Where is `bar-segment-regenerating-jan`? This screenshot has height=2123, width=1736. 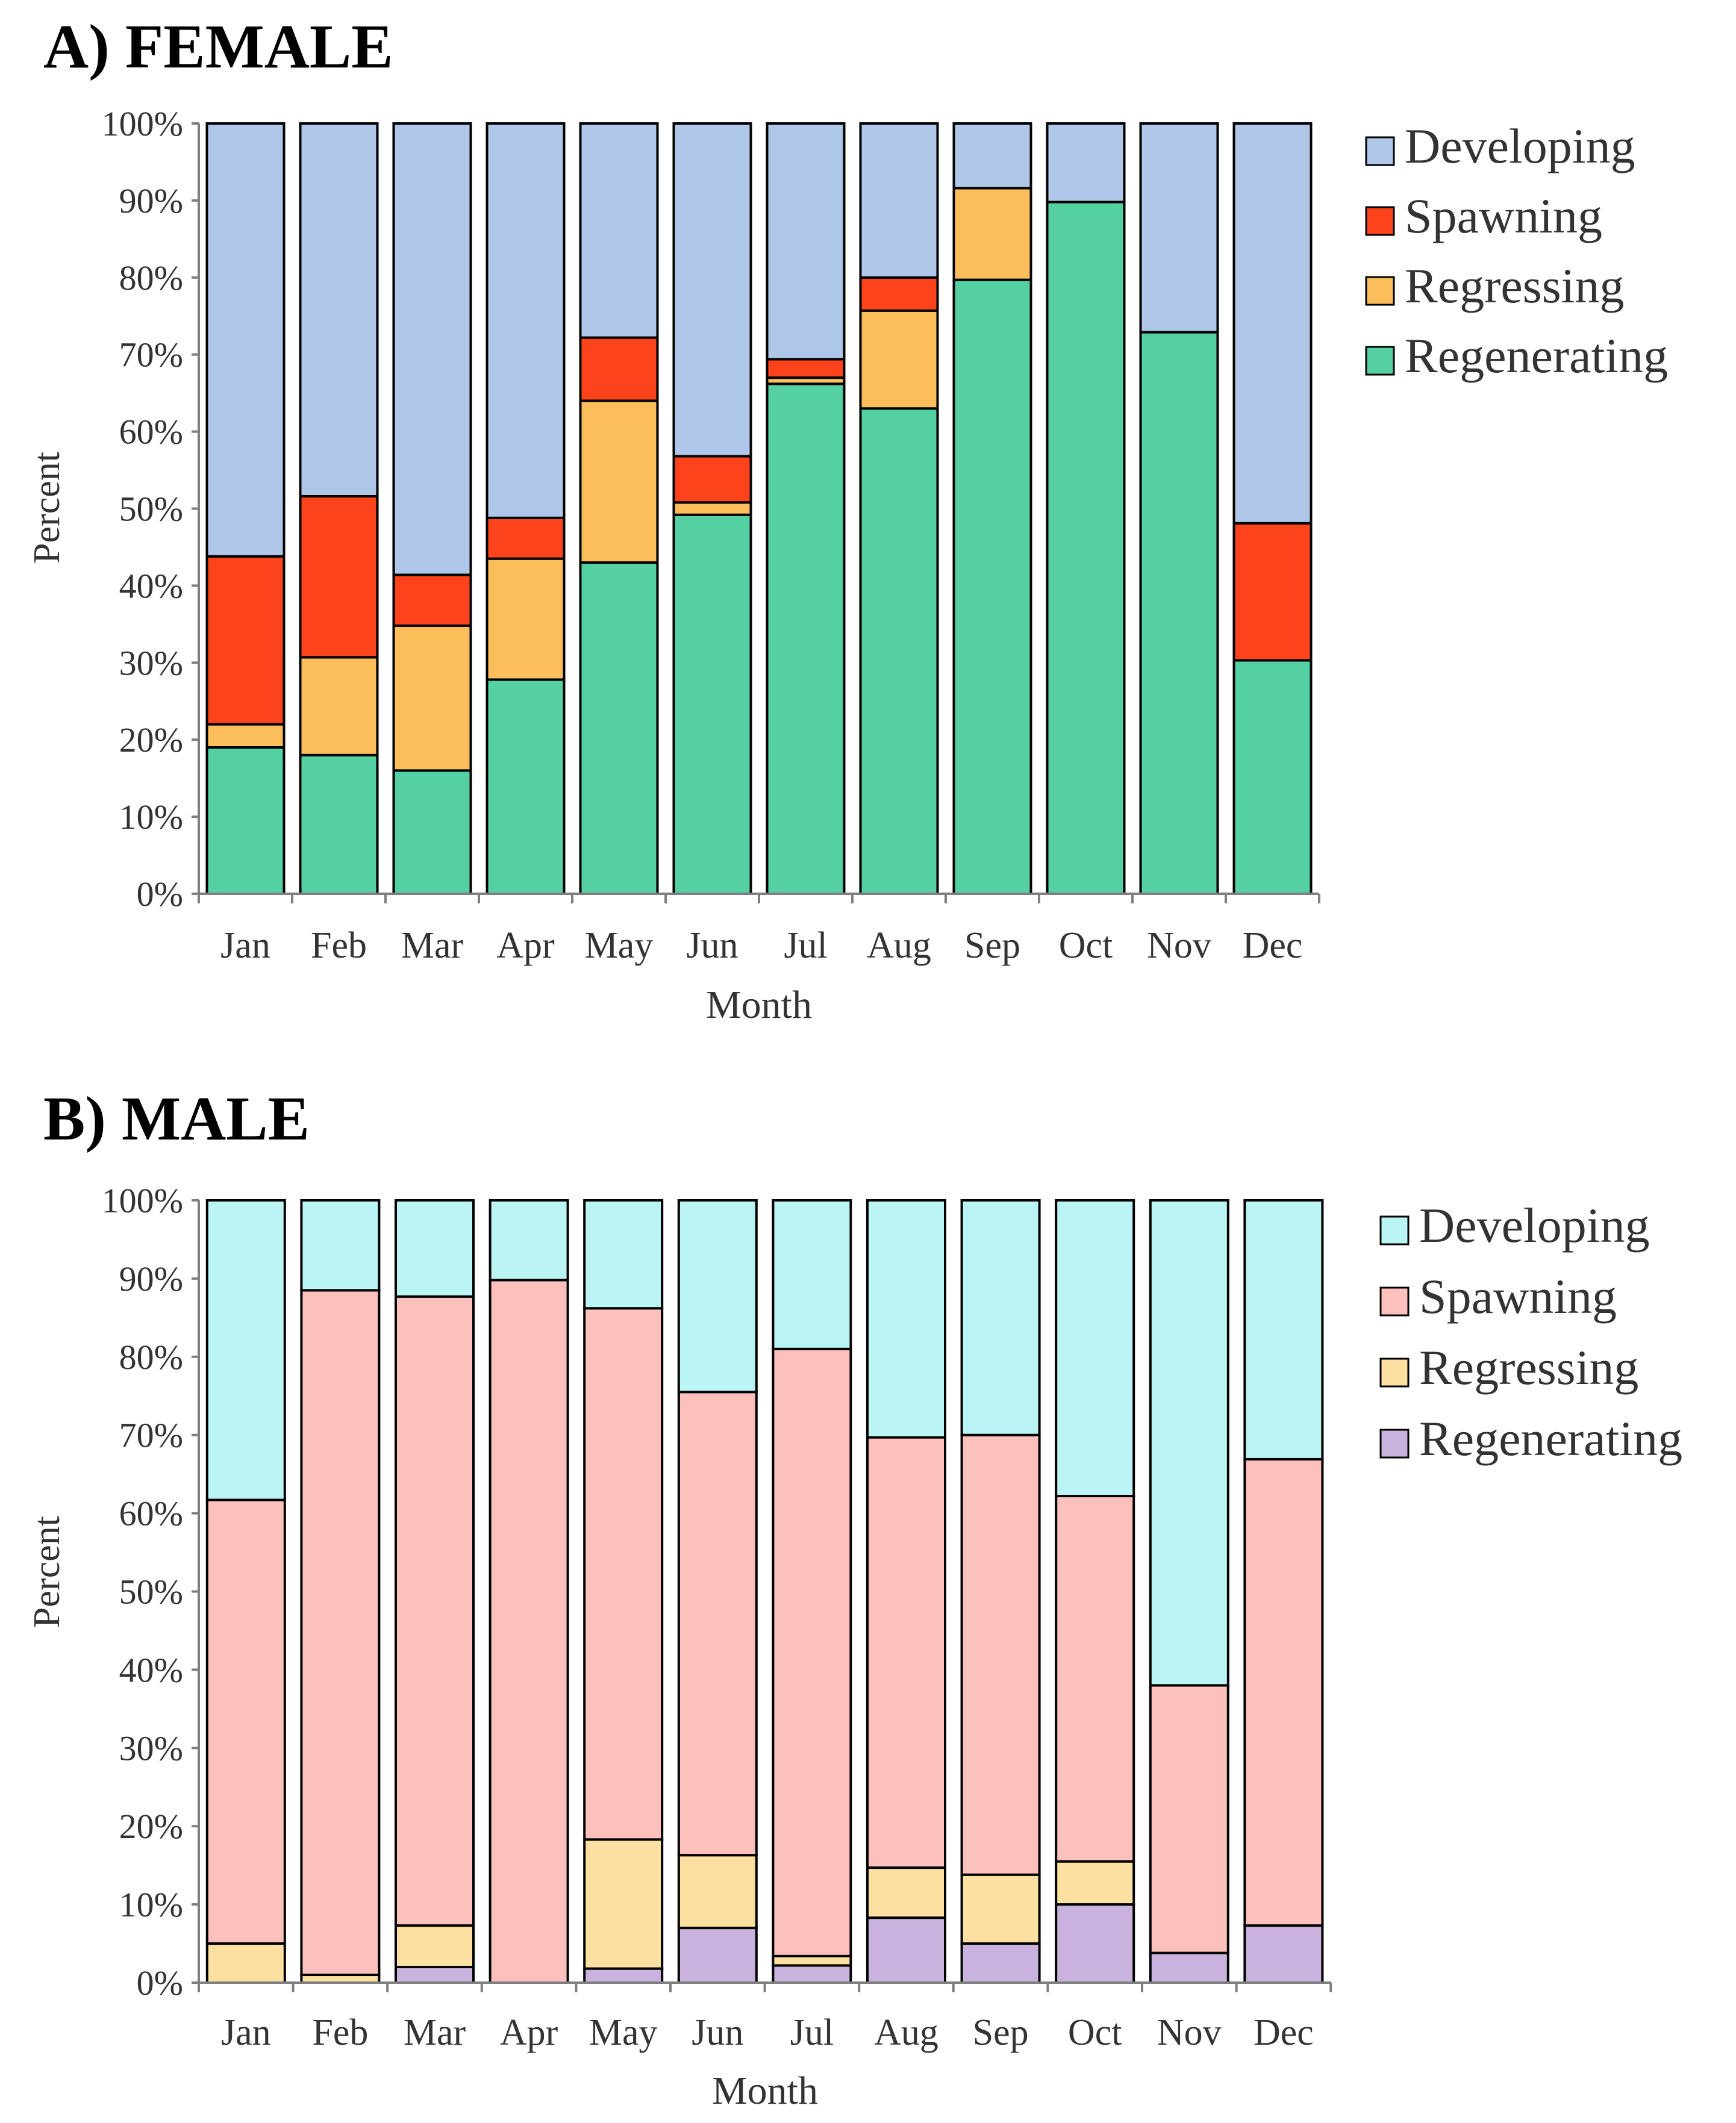 bar-segment-regenerating-jan is located at coordinates (245, 821).